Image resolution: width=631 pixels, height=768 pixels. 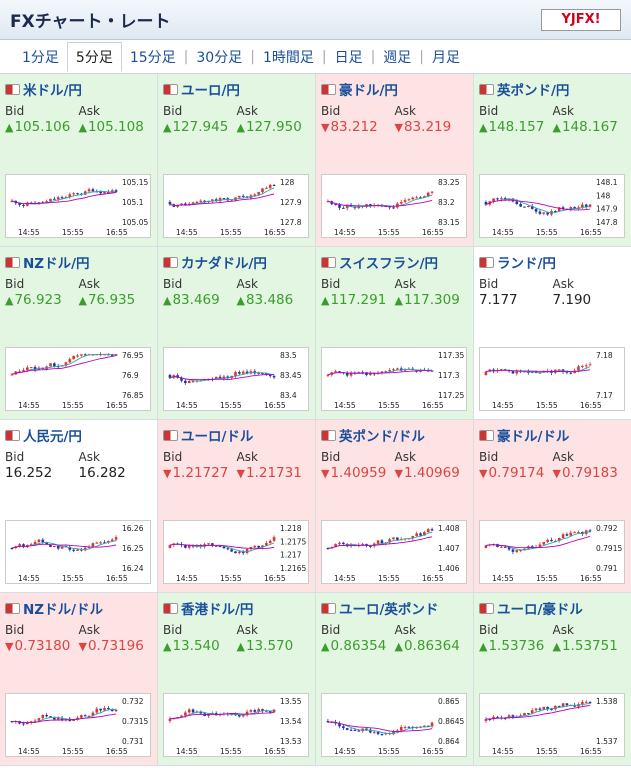 I want to click on tab-5: 日足, so click(x=348, y=57).